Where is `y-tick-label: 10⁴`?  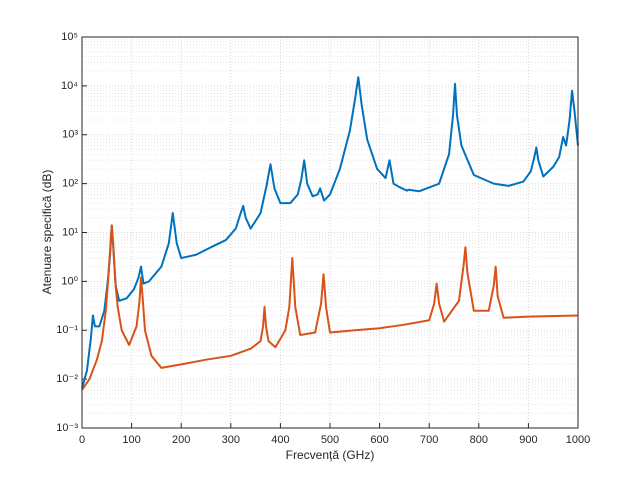
y-tick-label: 10⁴ is located at coordinates (69, 86).